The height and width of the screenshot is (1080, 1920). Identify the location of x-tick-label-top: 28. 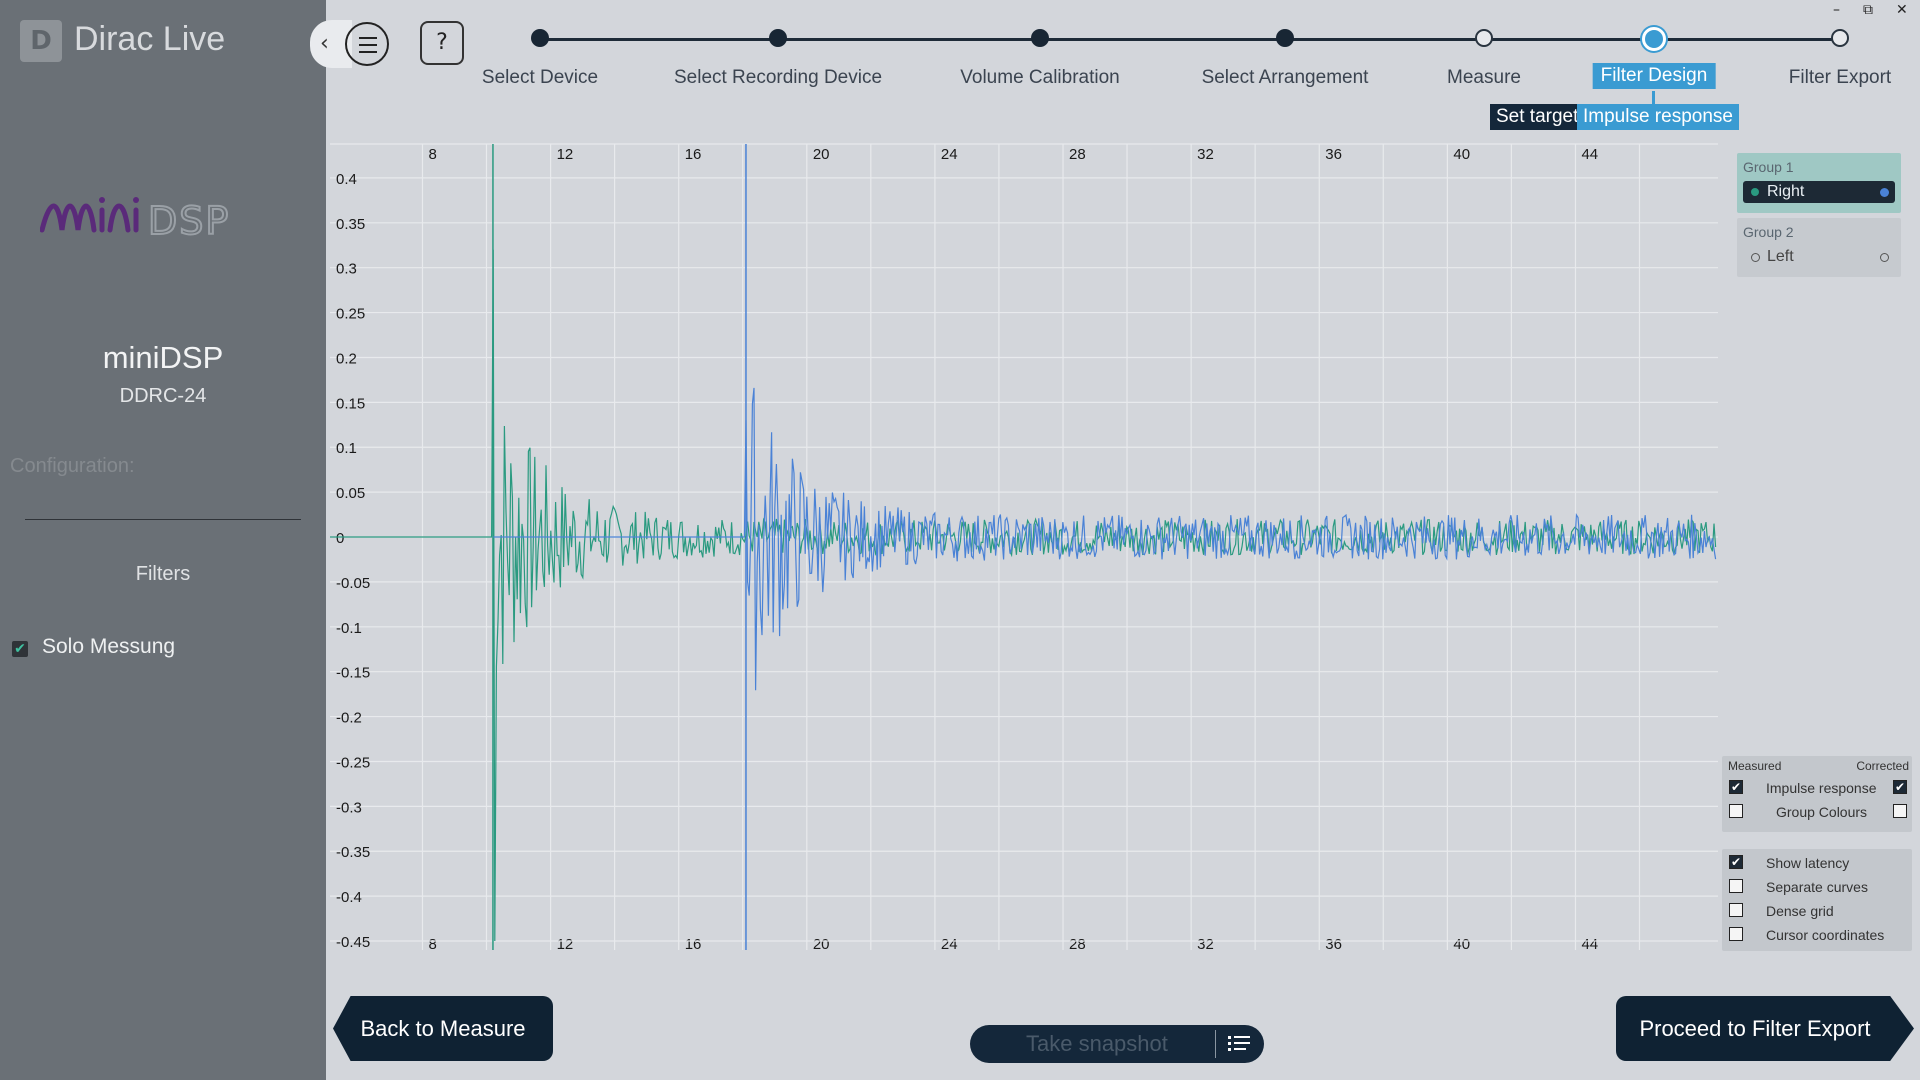
(1077, 154).